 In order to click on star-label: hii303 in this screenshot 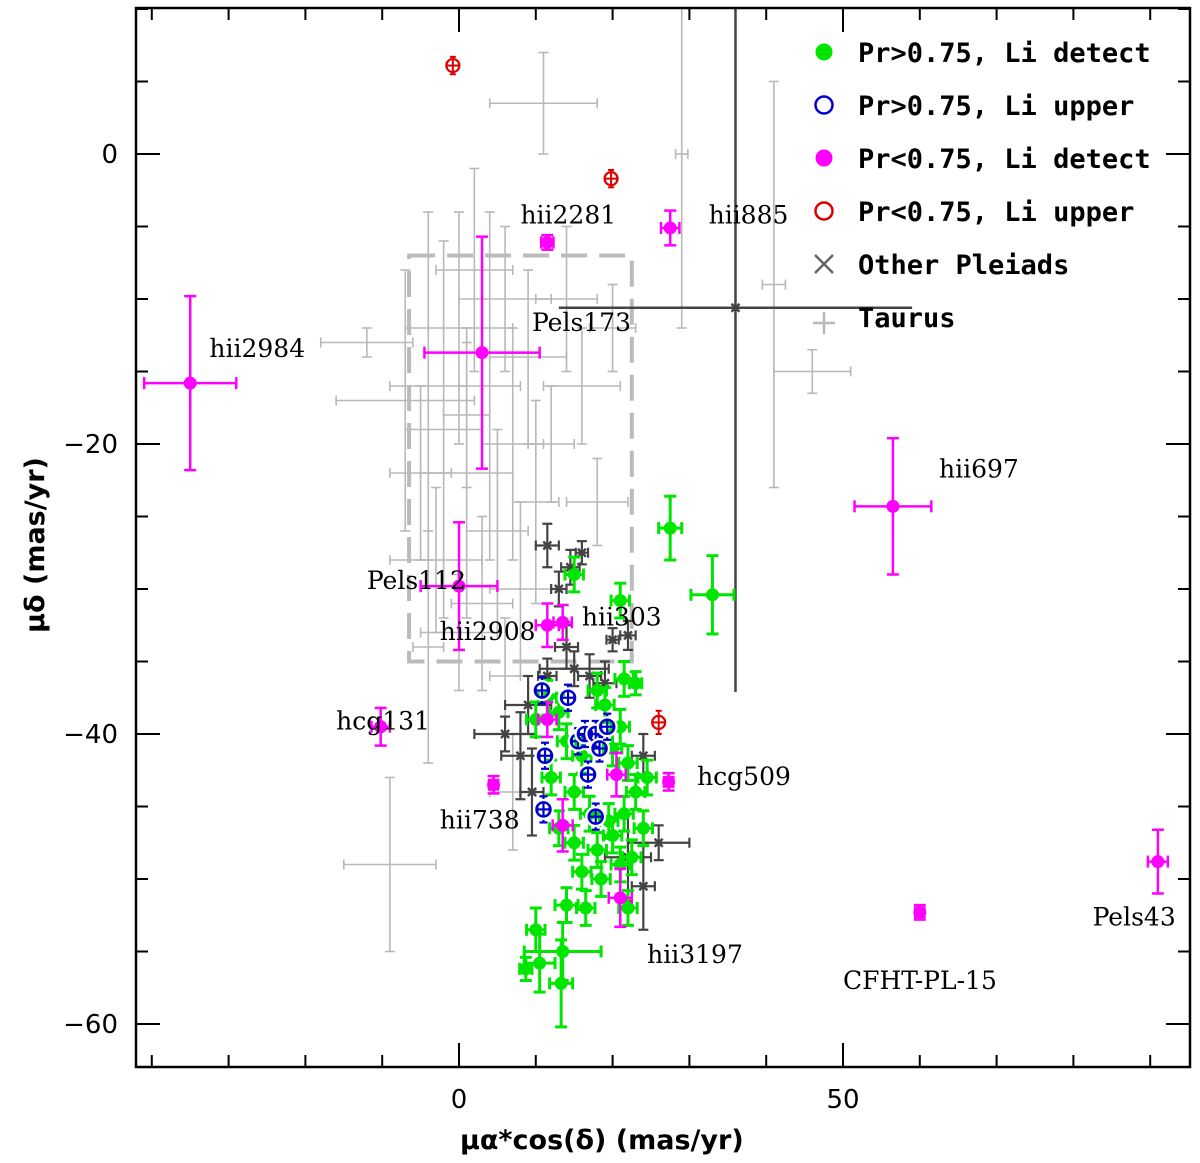, I will do `click(622, 616)`.